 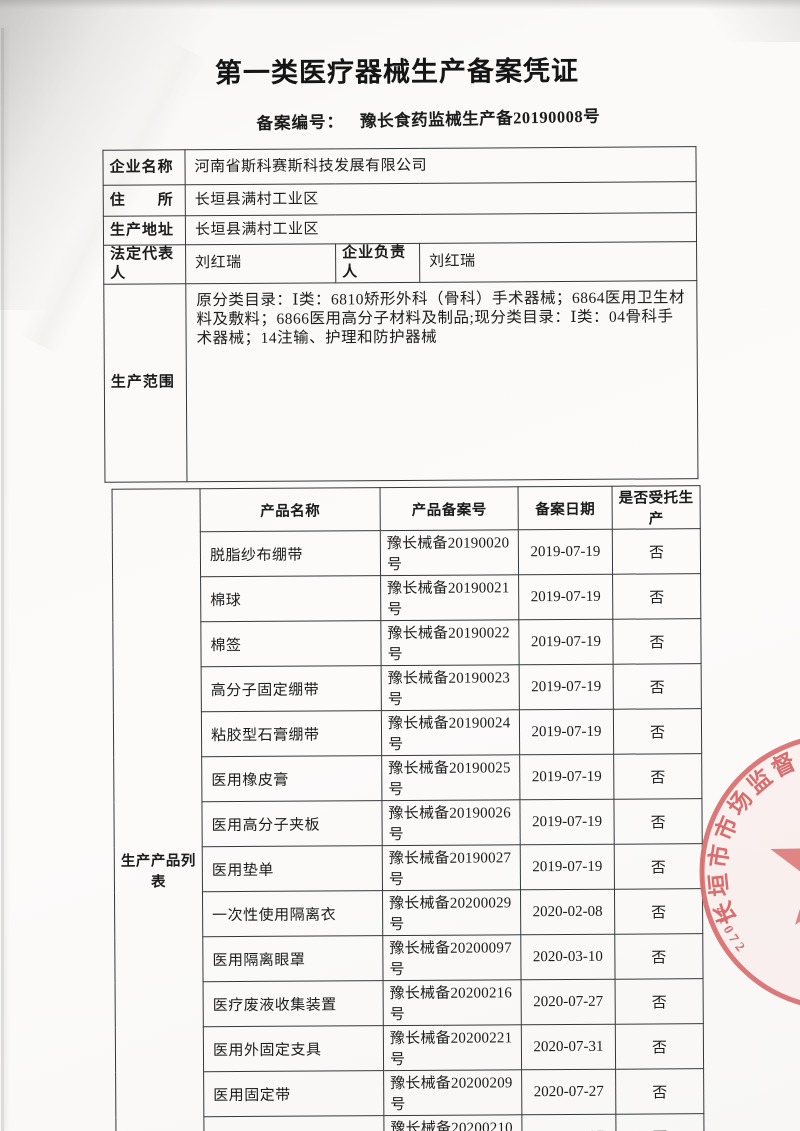 I want to click on production-address-row: 生产地址 长垣县满村工业区, so click(x=400, y=229).